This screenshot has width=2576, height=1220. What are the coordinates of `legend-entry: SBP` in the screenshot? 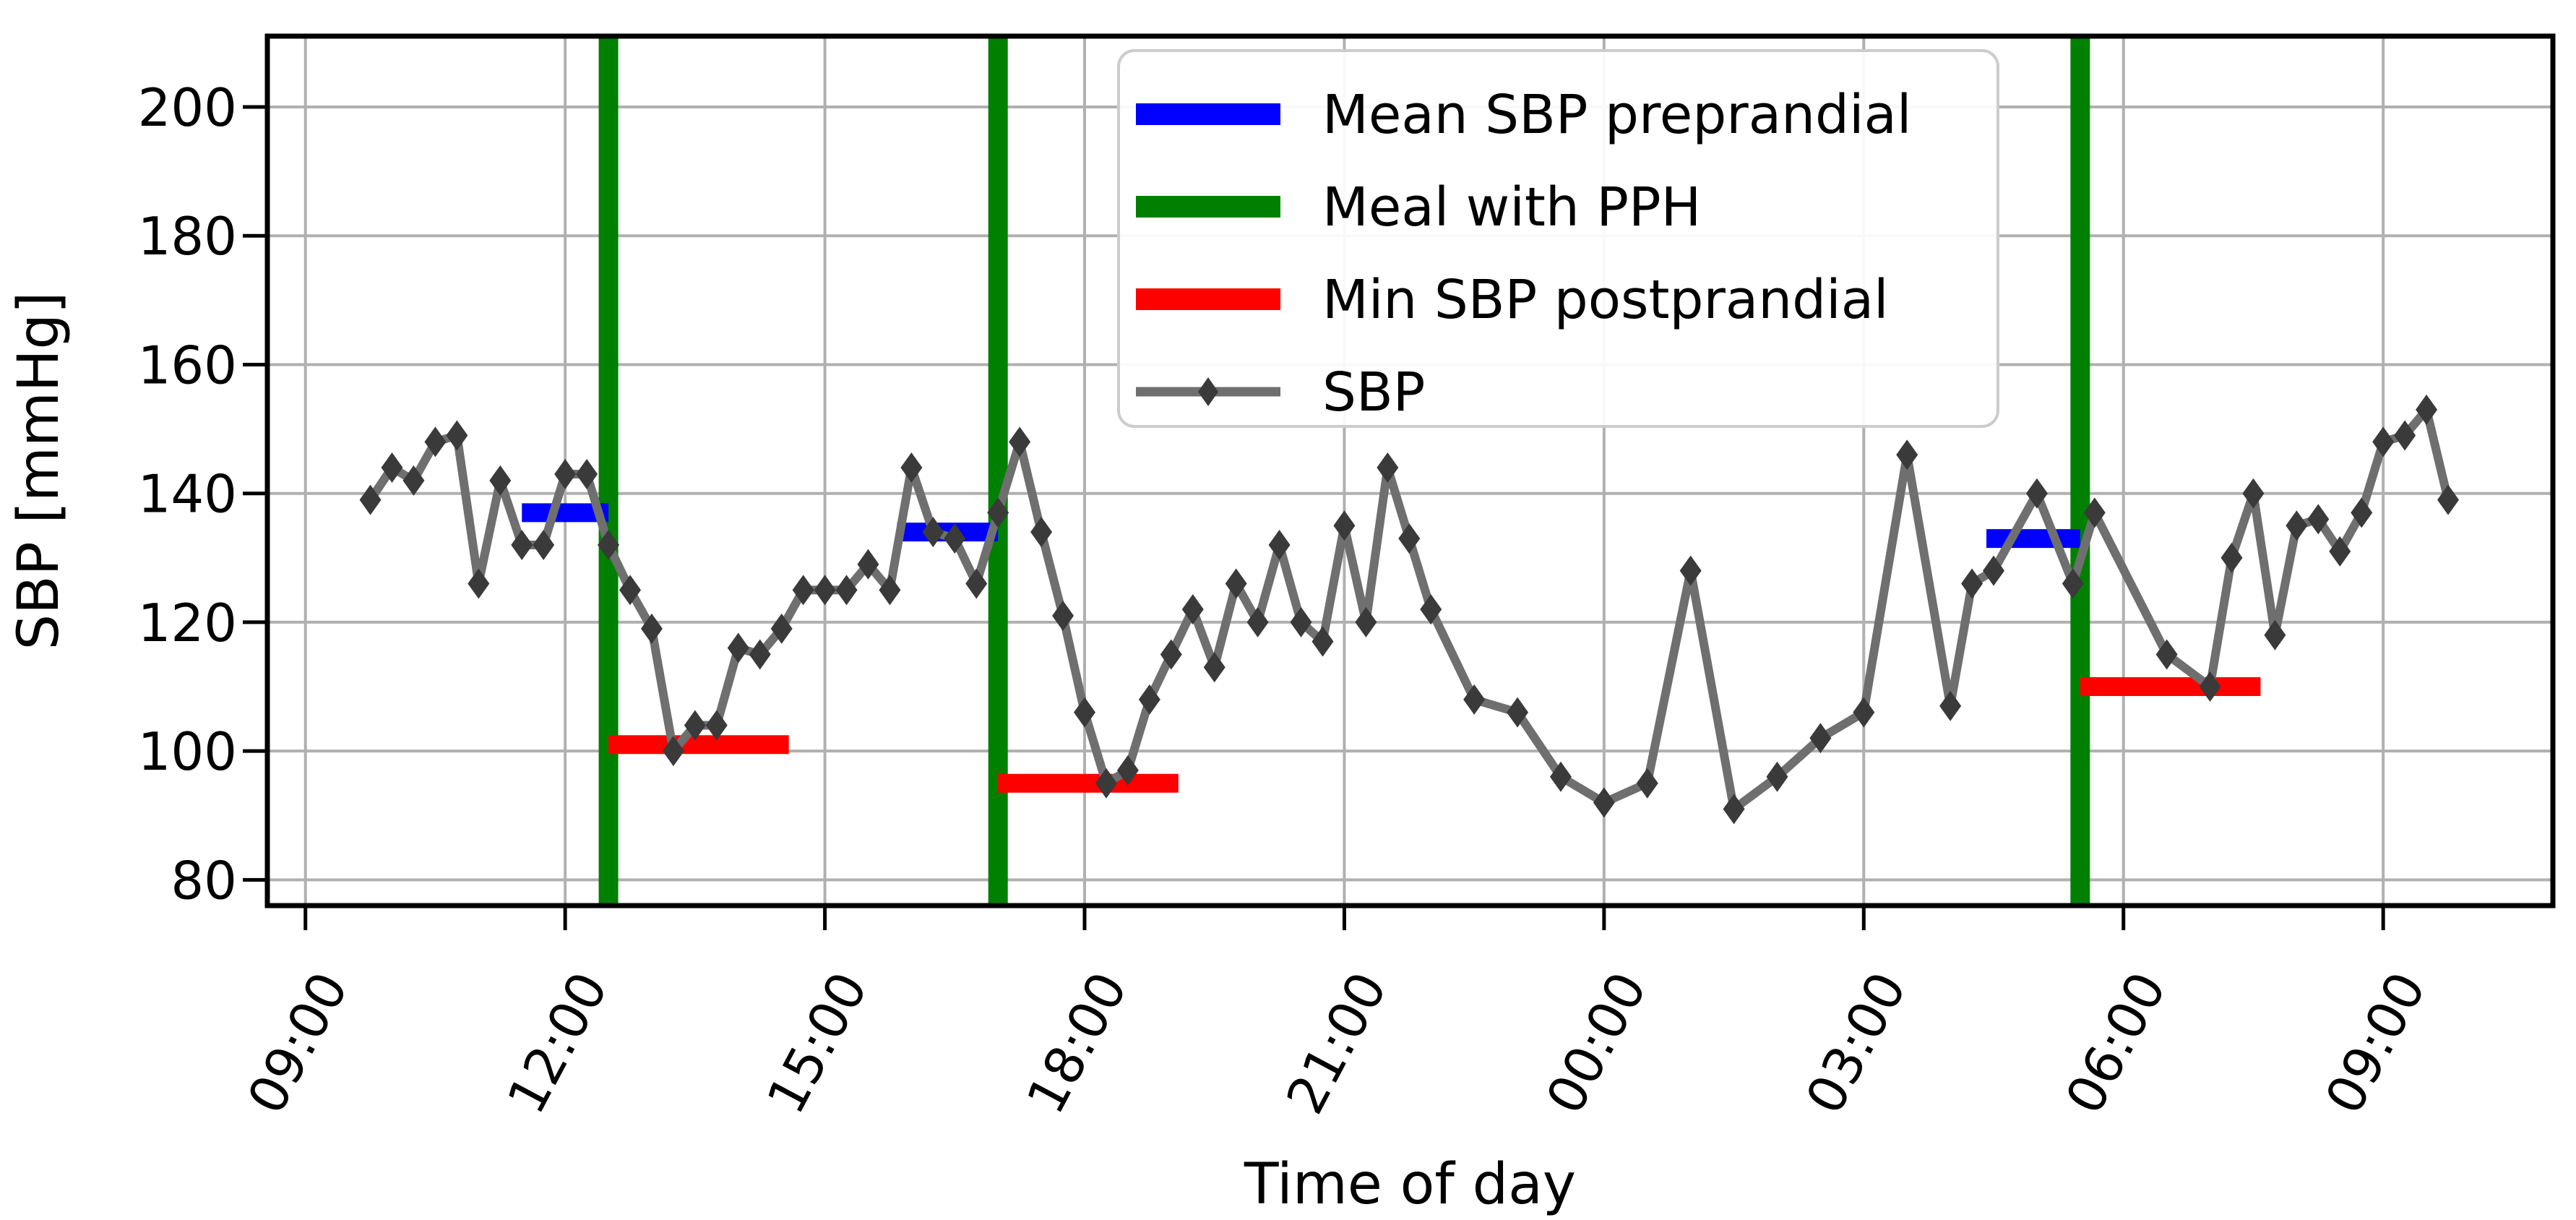 It's located at (1280, 392).